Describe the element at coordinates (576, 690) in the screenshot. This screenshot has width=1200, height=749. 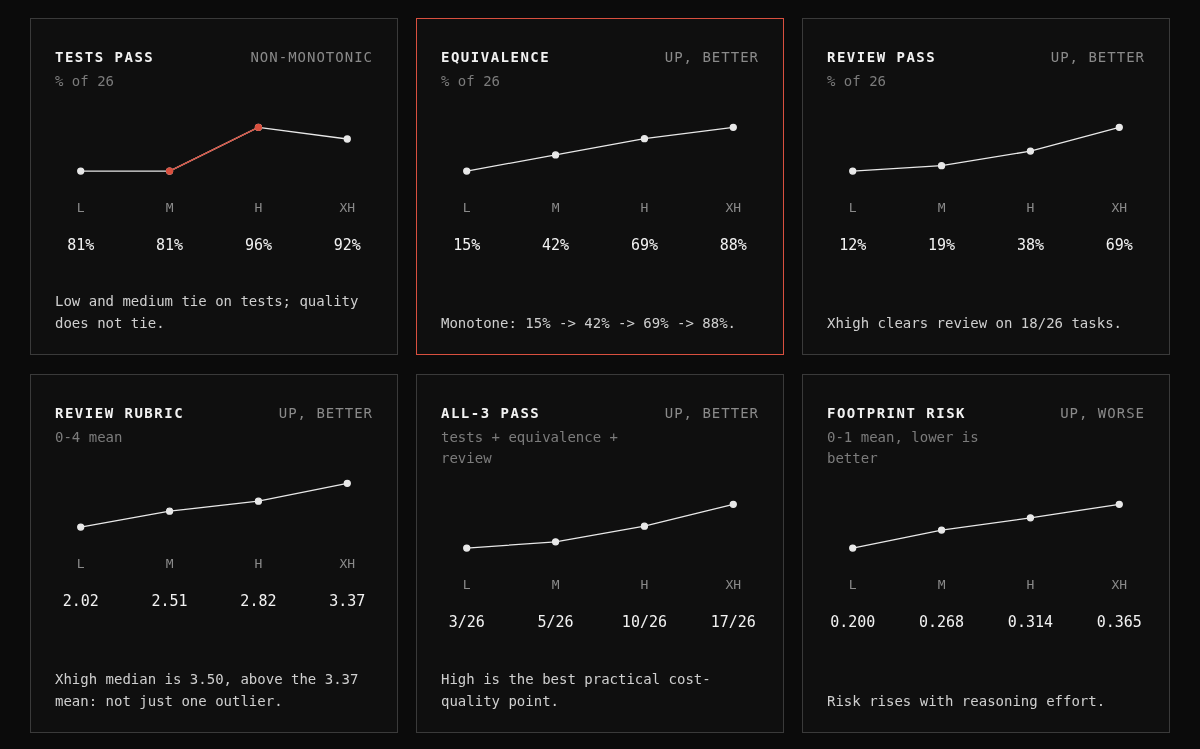
I see `text: High is the best practical cost-quality point.` at that location.